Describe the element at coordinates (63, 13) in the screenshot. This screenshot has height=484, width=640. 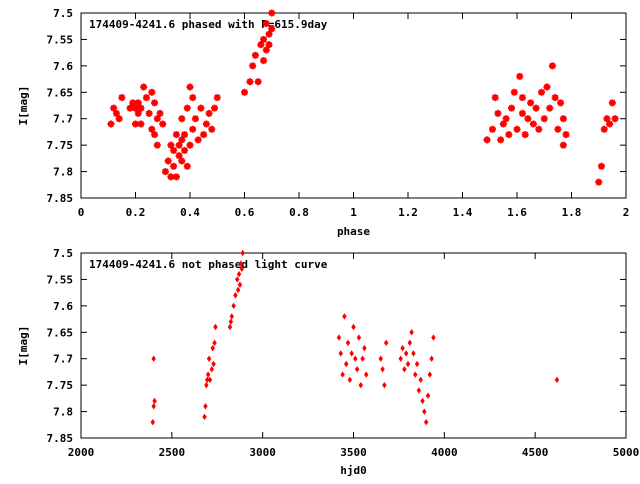
I see `y-tick-label: 7.5` at that location.